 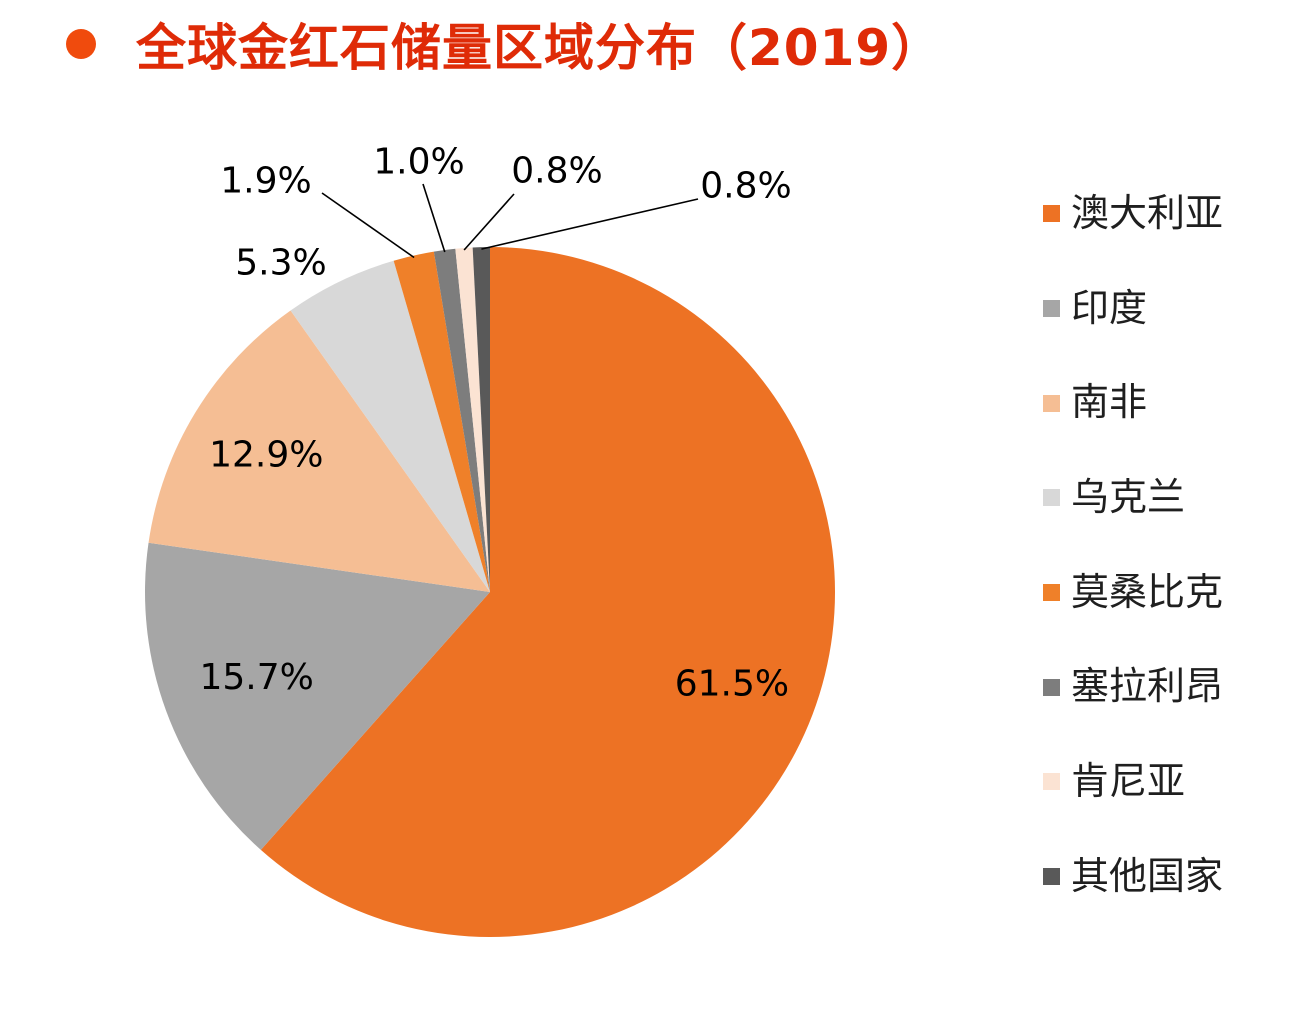 I want to click on legend-label: 南非, so click(x=1109, y=402).